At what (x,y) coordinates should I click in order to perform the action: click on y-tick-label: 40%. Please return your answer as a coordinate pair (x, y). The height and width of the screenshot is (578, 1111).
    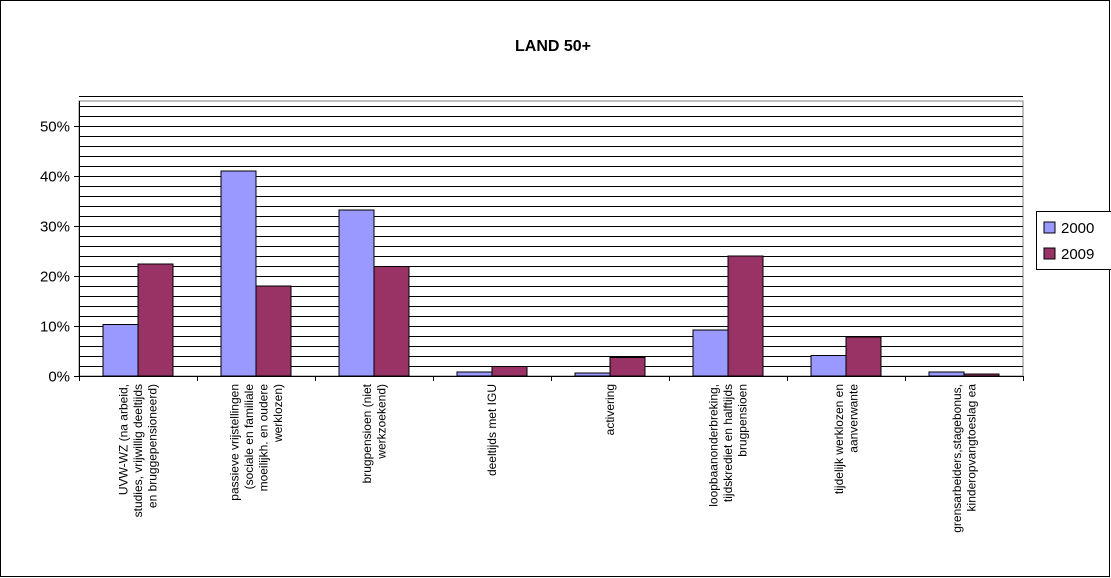
    Looking at the image, I should click on (55, 177).